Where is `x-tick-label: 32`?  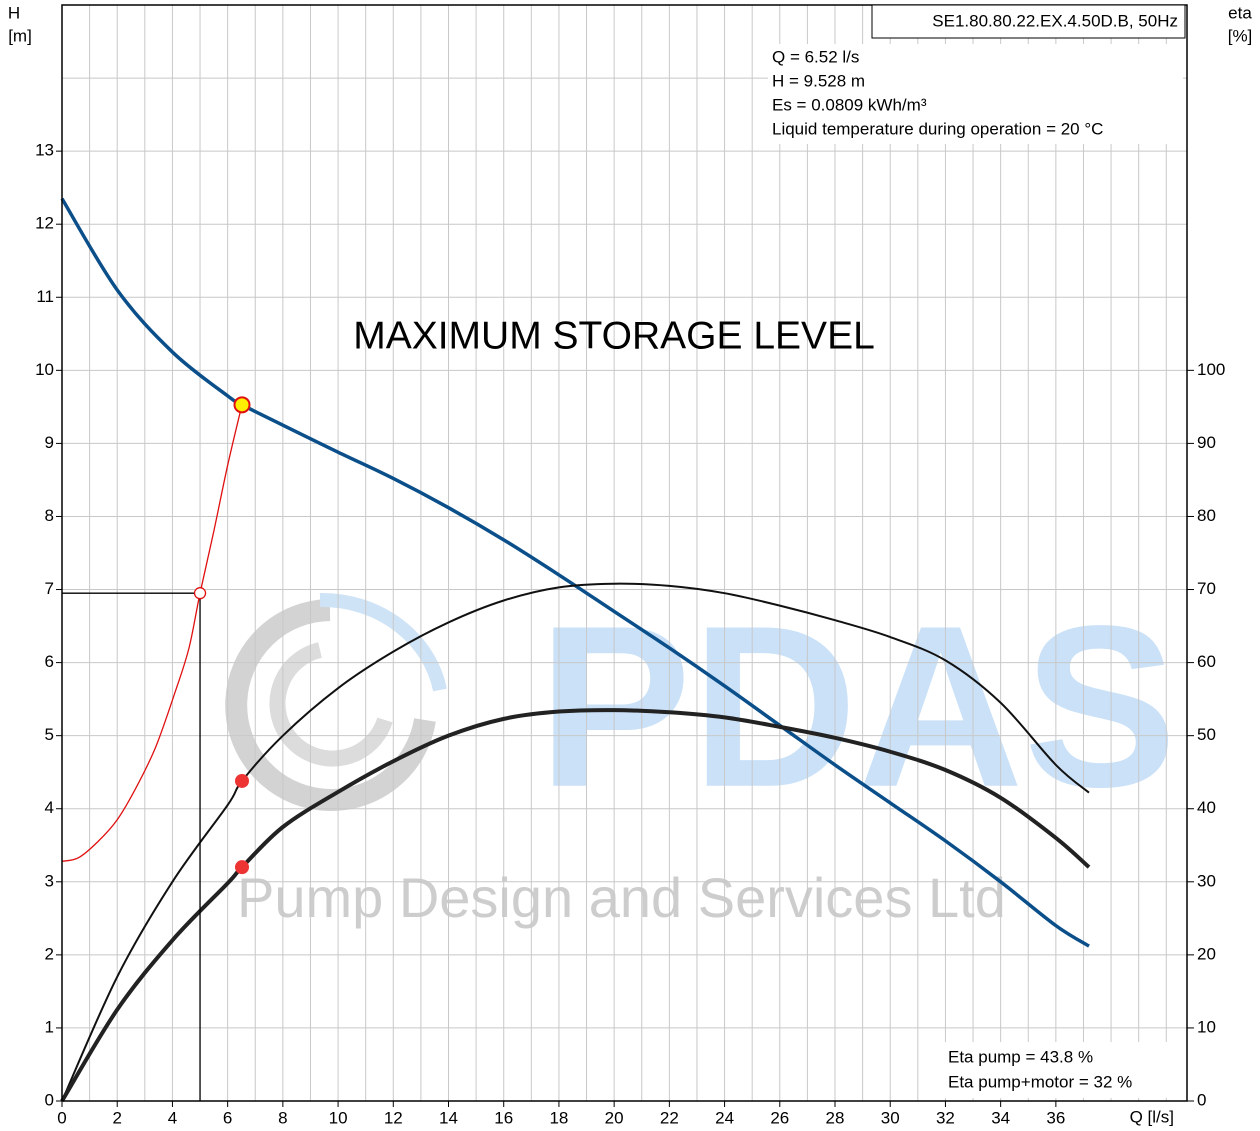
x-tick-label: 32 is located at coordinates (945, 1117).